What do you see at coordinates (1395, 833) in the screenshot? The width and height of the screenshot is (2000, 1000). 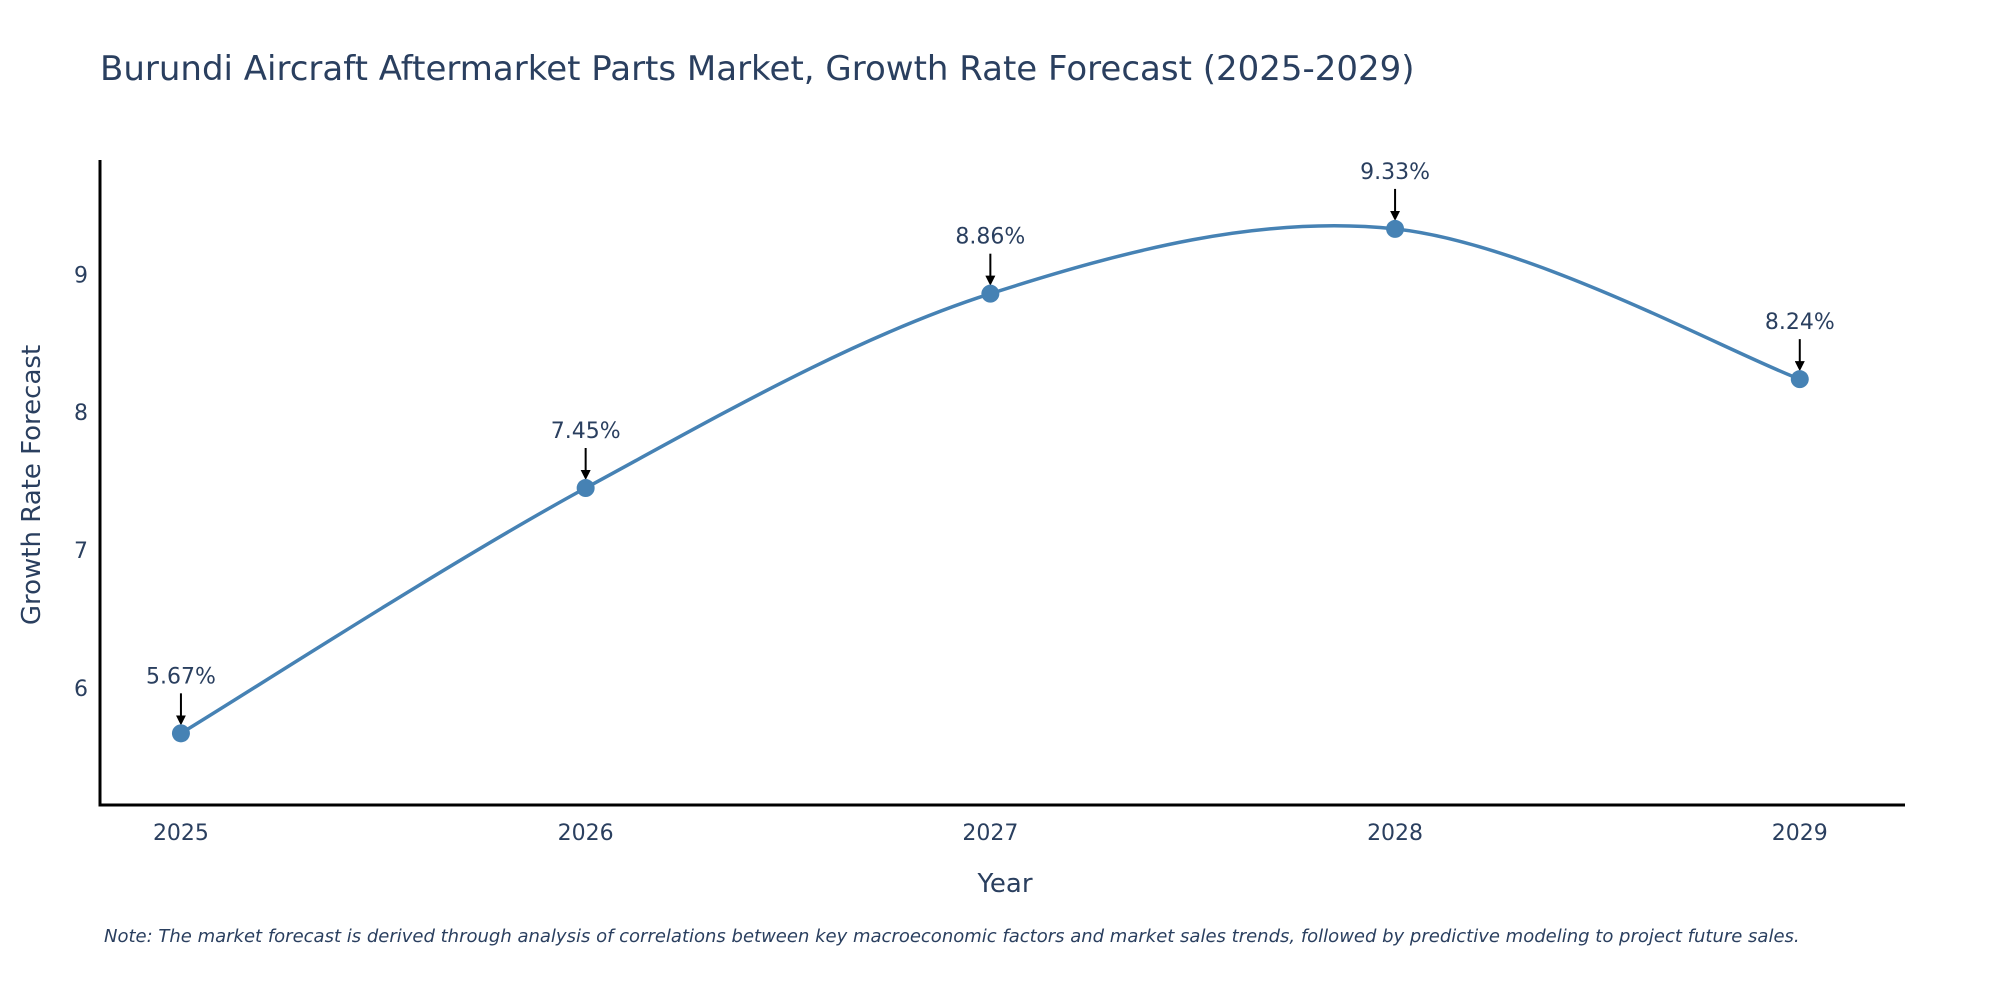 I see `x-tick-label: 2028` at bounding box center [1395, 833].